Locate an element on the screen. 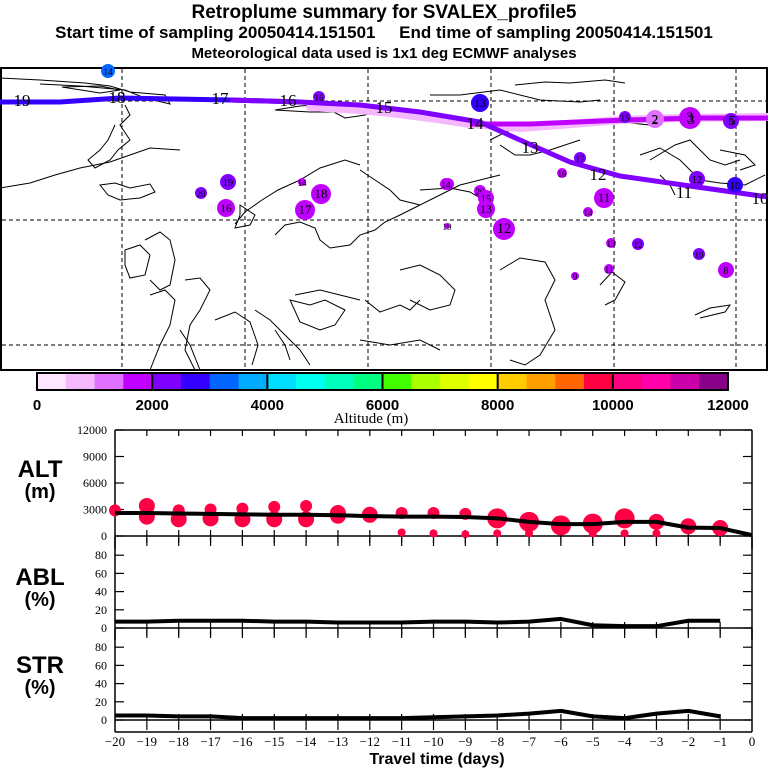 This screenshot has width=768, height=768. cluster-marker: 19 is located at coordinates (228, 182).